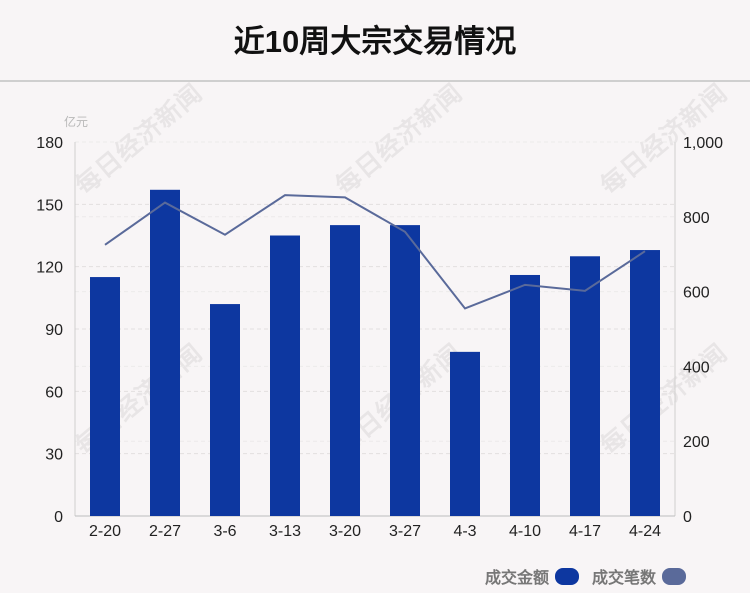  What do you see at coordinates (105, 531) in the screenshot?
I see `x-tick-label: 2-20` at bounding box center [105, 531].